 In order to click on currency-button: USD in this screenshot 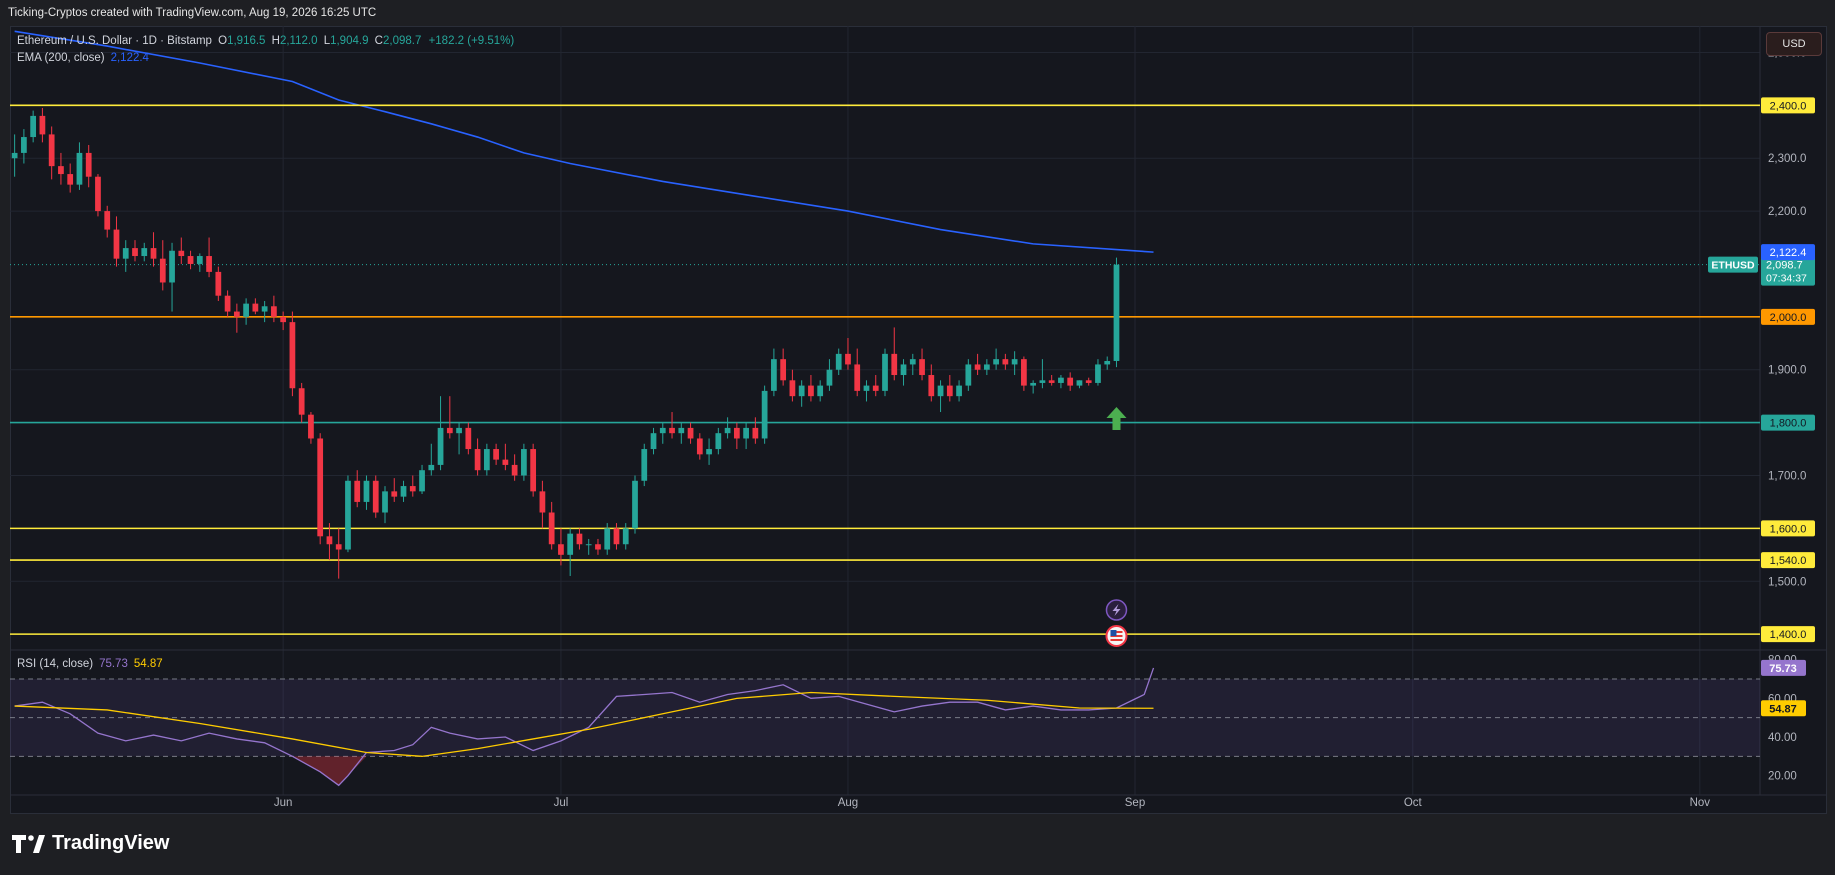, I will do `click(1794, 44)`.